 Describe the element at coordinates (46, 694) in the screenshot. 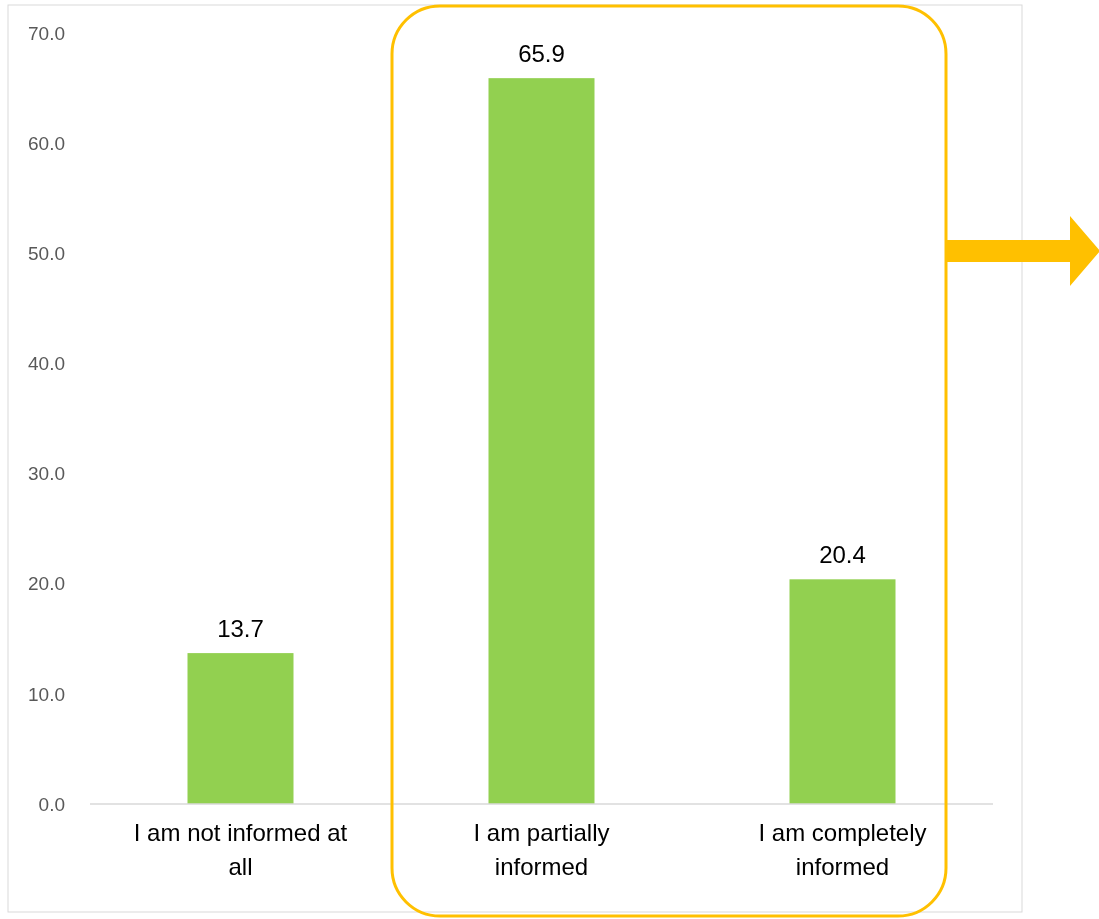

I see `y-tick-label: 10.0` at that location.